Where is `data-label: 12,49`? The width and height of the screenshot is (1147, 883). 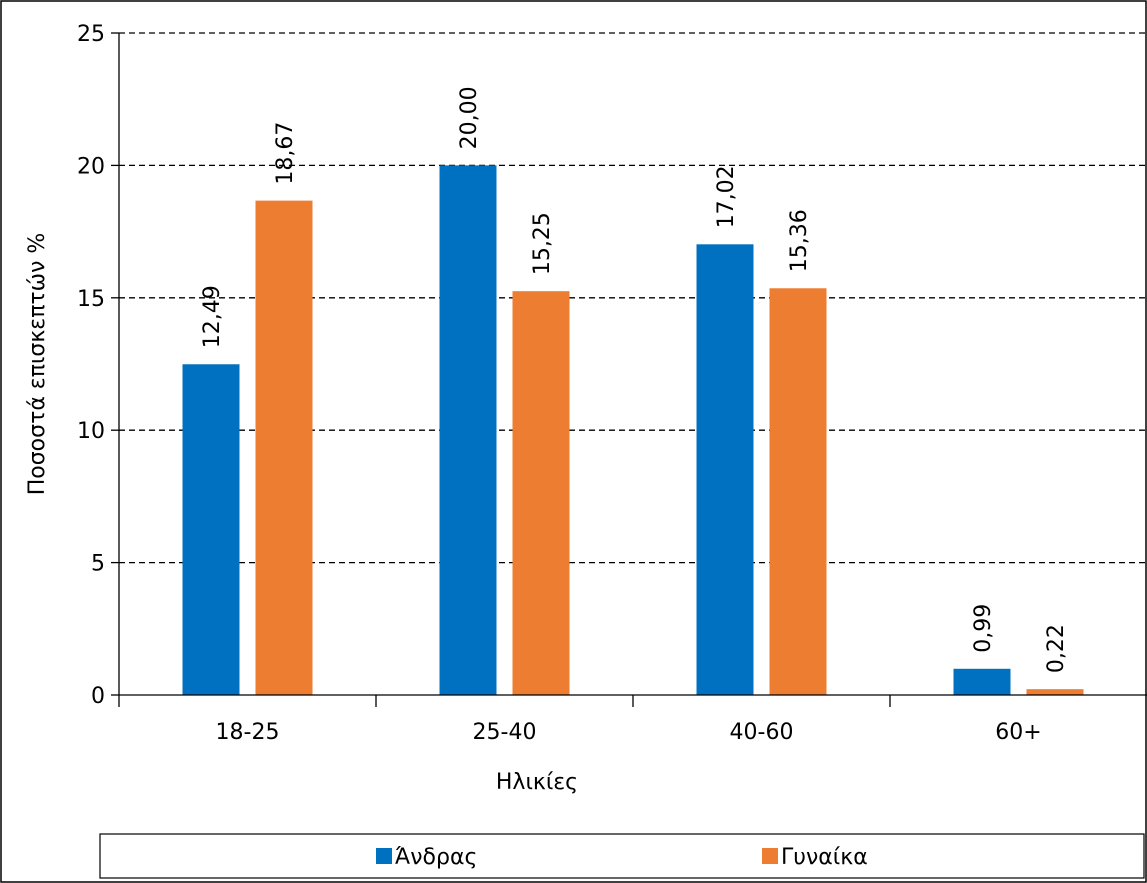 data-label: 12,49 is located at coordinates (212, 316).